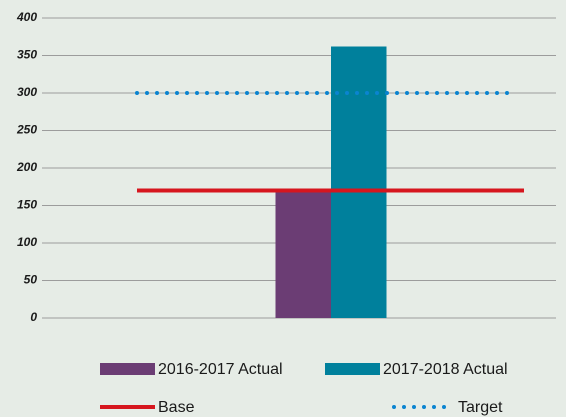 The width and height of the screenshot is (566, 417). I want to click on y-tick-label: 250, so click(26, 130).